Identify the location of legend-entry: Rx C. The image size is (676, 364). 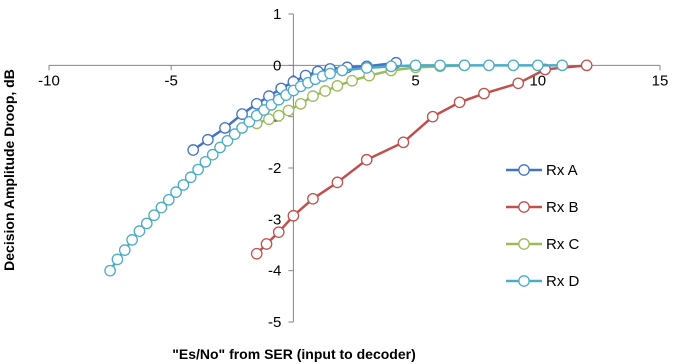
(543, 244).